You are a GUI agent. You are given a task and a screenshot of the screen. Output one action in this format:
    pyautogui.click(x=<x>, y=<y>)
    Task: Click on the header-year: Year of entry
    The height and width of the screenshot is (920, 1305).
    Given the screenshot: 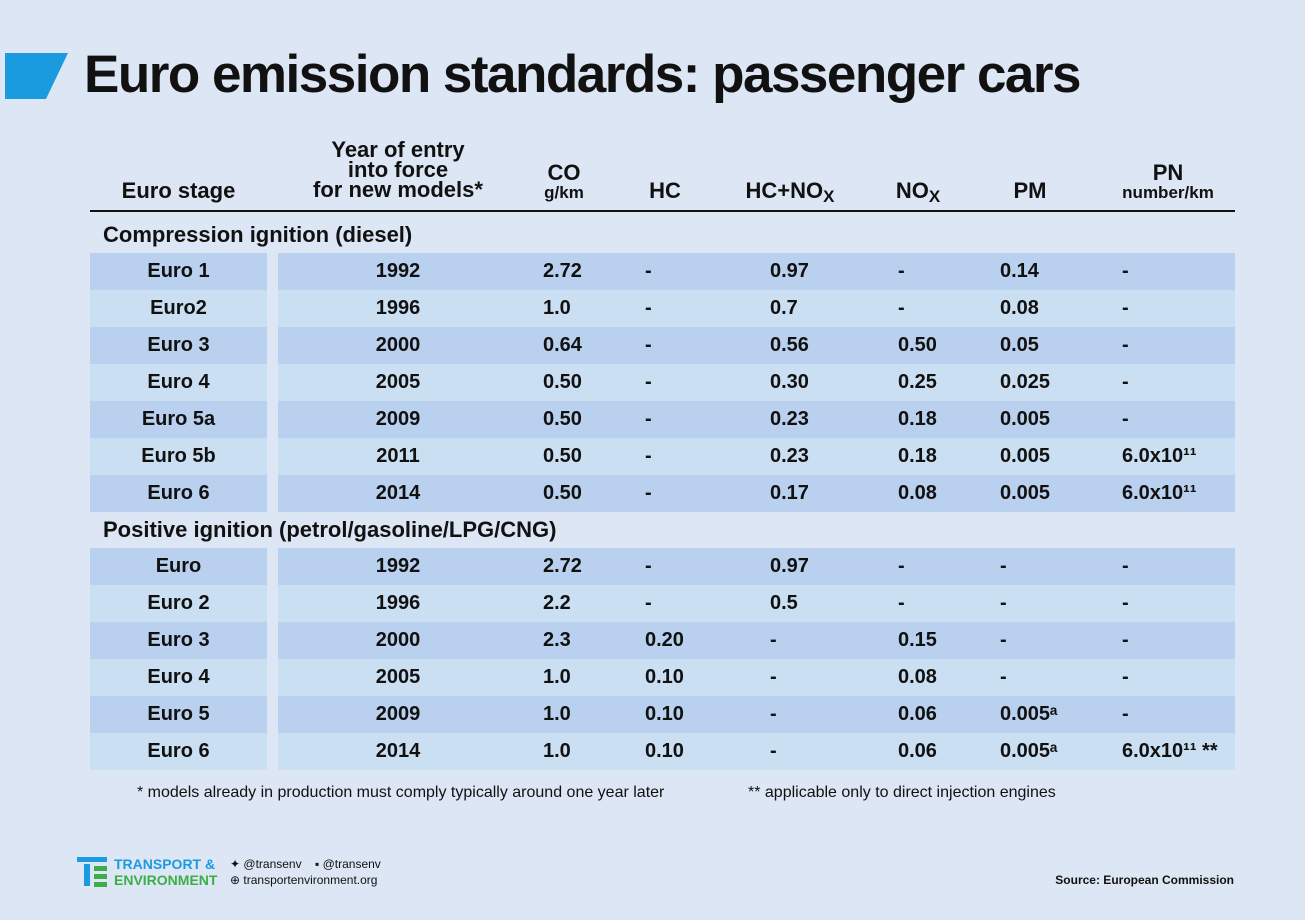 What is the action you would take?
    pyautogui.click(x=398, y=149)
    